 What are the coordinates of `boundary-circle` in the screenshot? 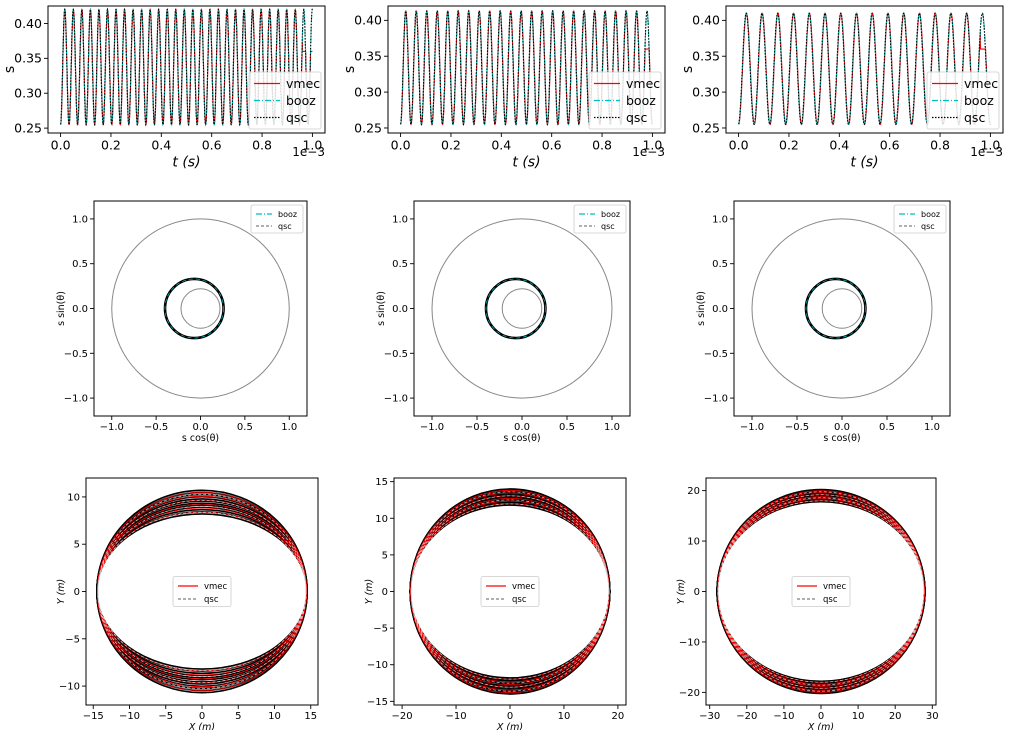 It's located at (522, 308).